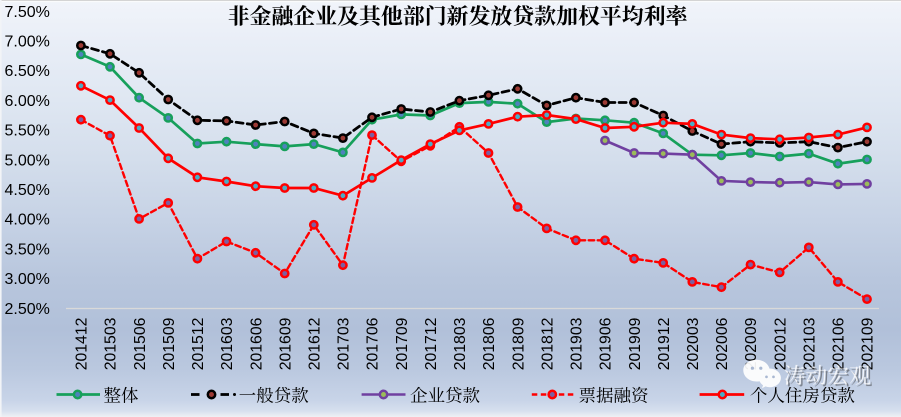 The height and width of the screenshot is (417, 901). I want to click on svg-text: 202103, so click(810, 343).